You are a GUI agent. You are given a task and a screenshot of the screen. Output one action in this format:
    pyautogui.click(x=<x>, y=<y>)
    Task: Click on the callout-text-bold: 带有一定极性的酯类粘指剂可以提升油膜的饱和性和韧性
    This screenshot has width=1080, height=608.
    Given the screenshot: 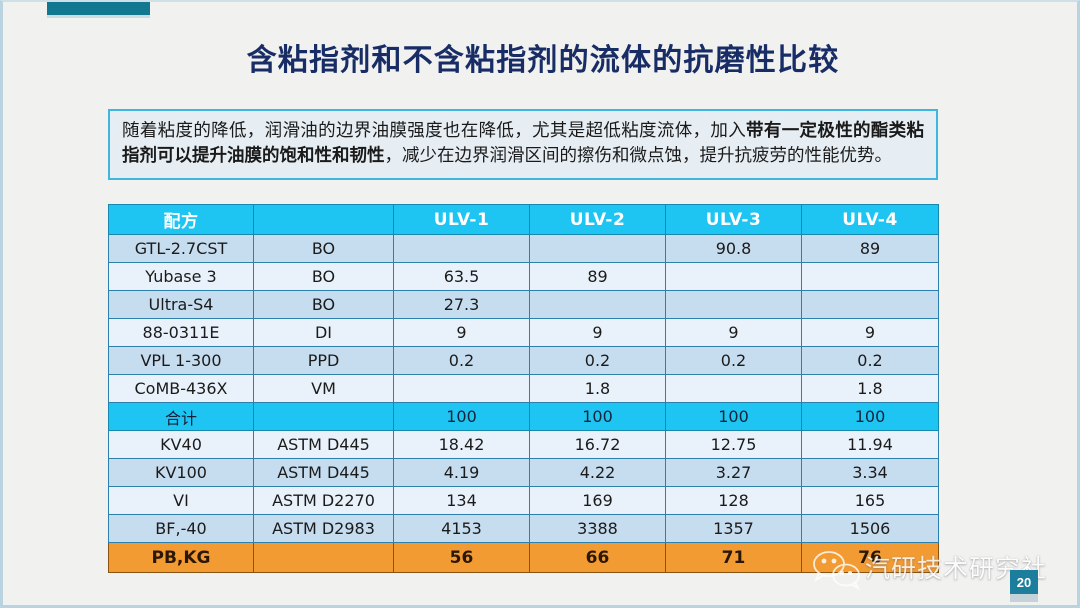 What is the action you would take?
    pyautogui.click(x=523, y=143)
    